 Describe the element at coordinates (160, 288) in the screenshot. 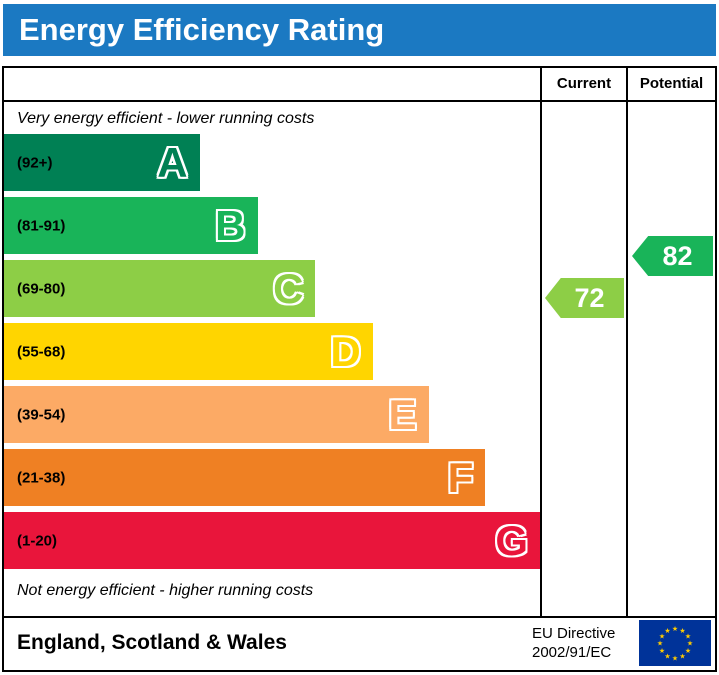

I see `band-bar-C: (69-80) C` at that location.